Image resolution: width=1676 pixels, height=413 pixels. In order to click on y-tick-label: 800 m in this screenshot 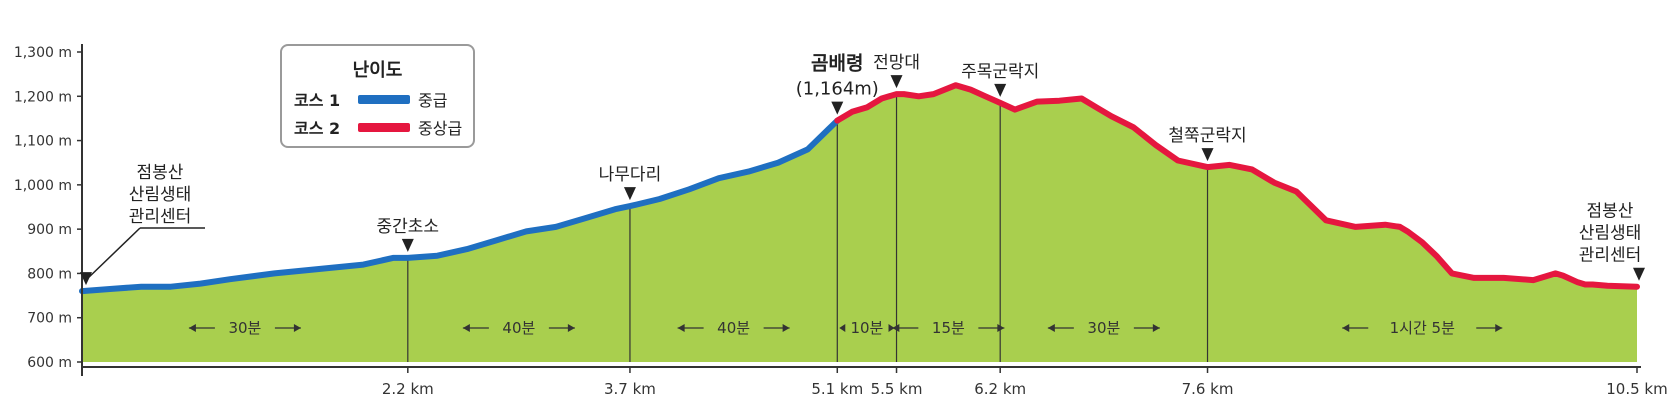, I will do `click(49, 274)`.